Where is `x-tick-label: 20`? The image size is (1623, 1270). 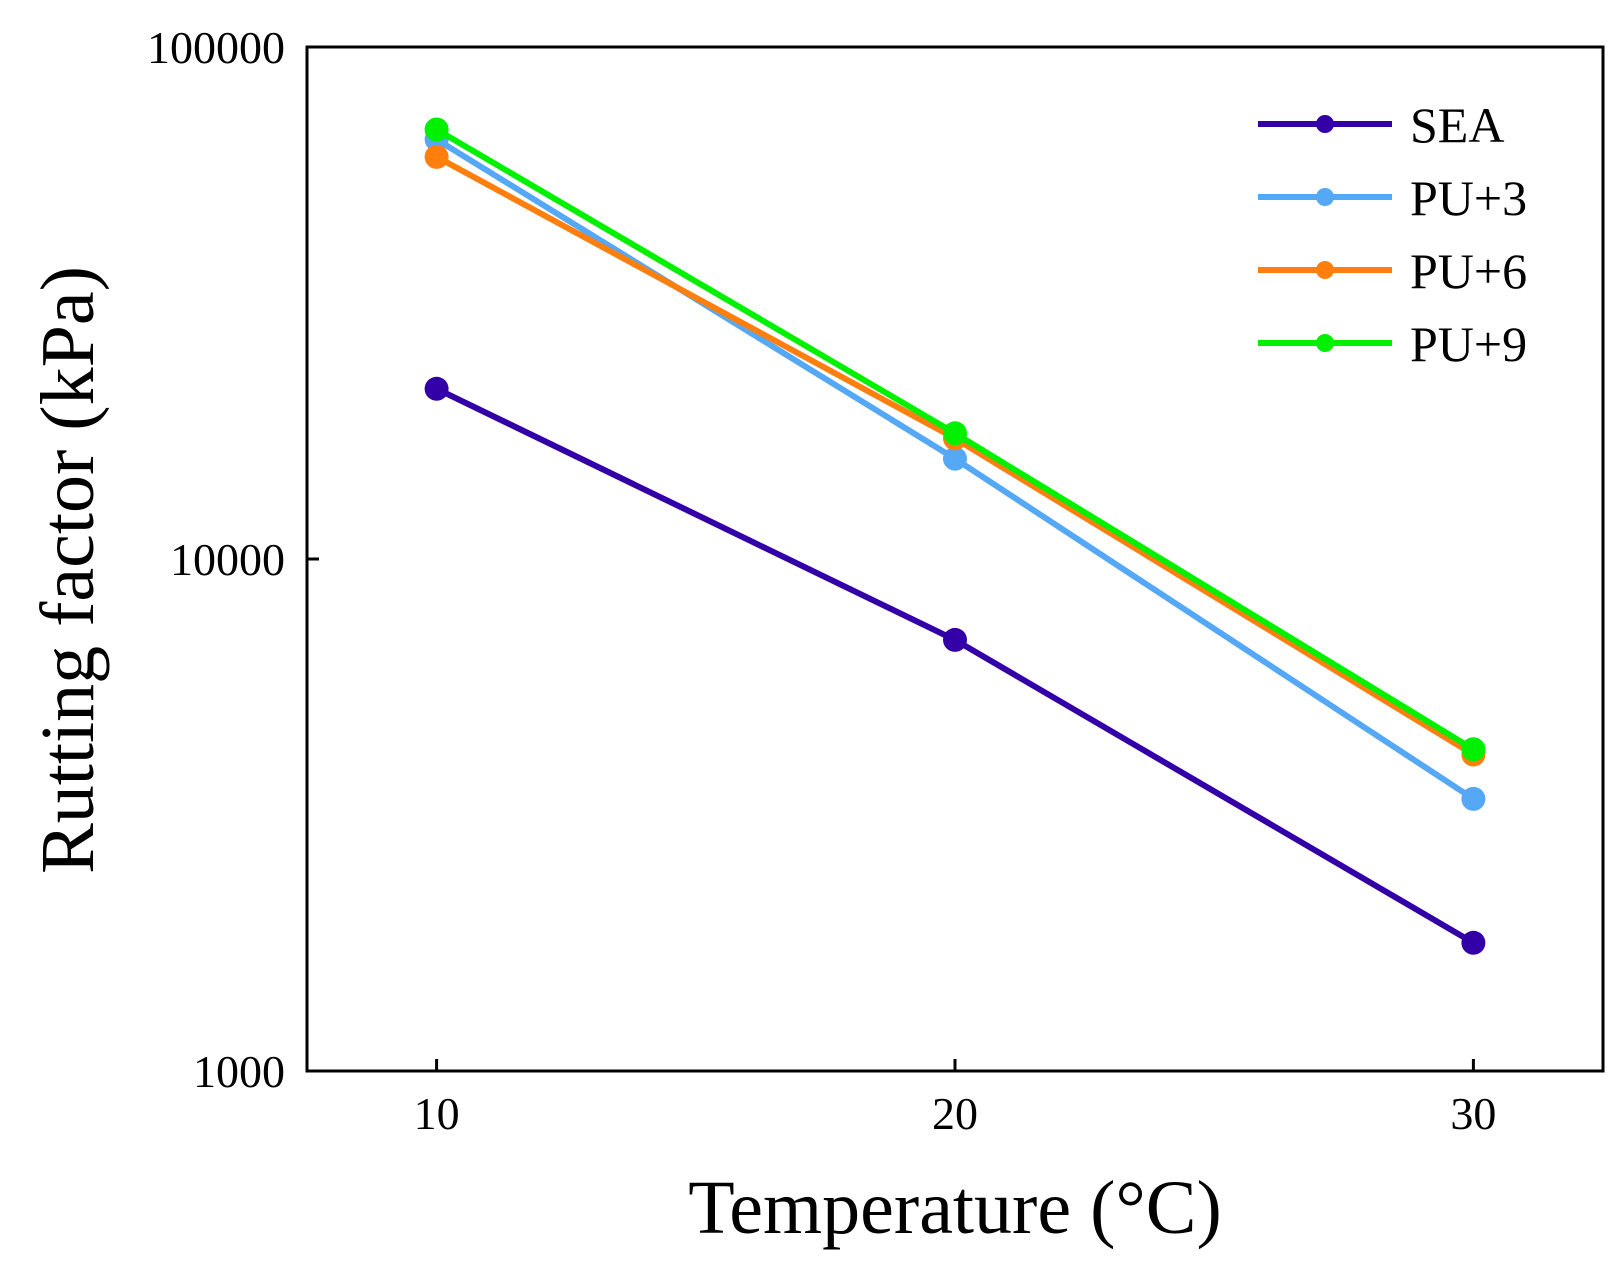 x-tick-label: 20 is located at coordinates (955, 1113).